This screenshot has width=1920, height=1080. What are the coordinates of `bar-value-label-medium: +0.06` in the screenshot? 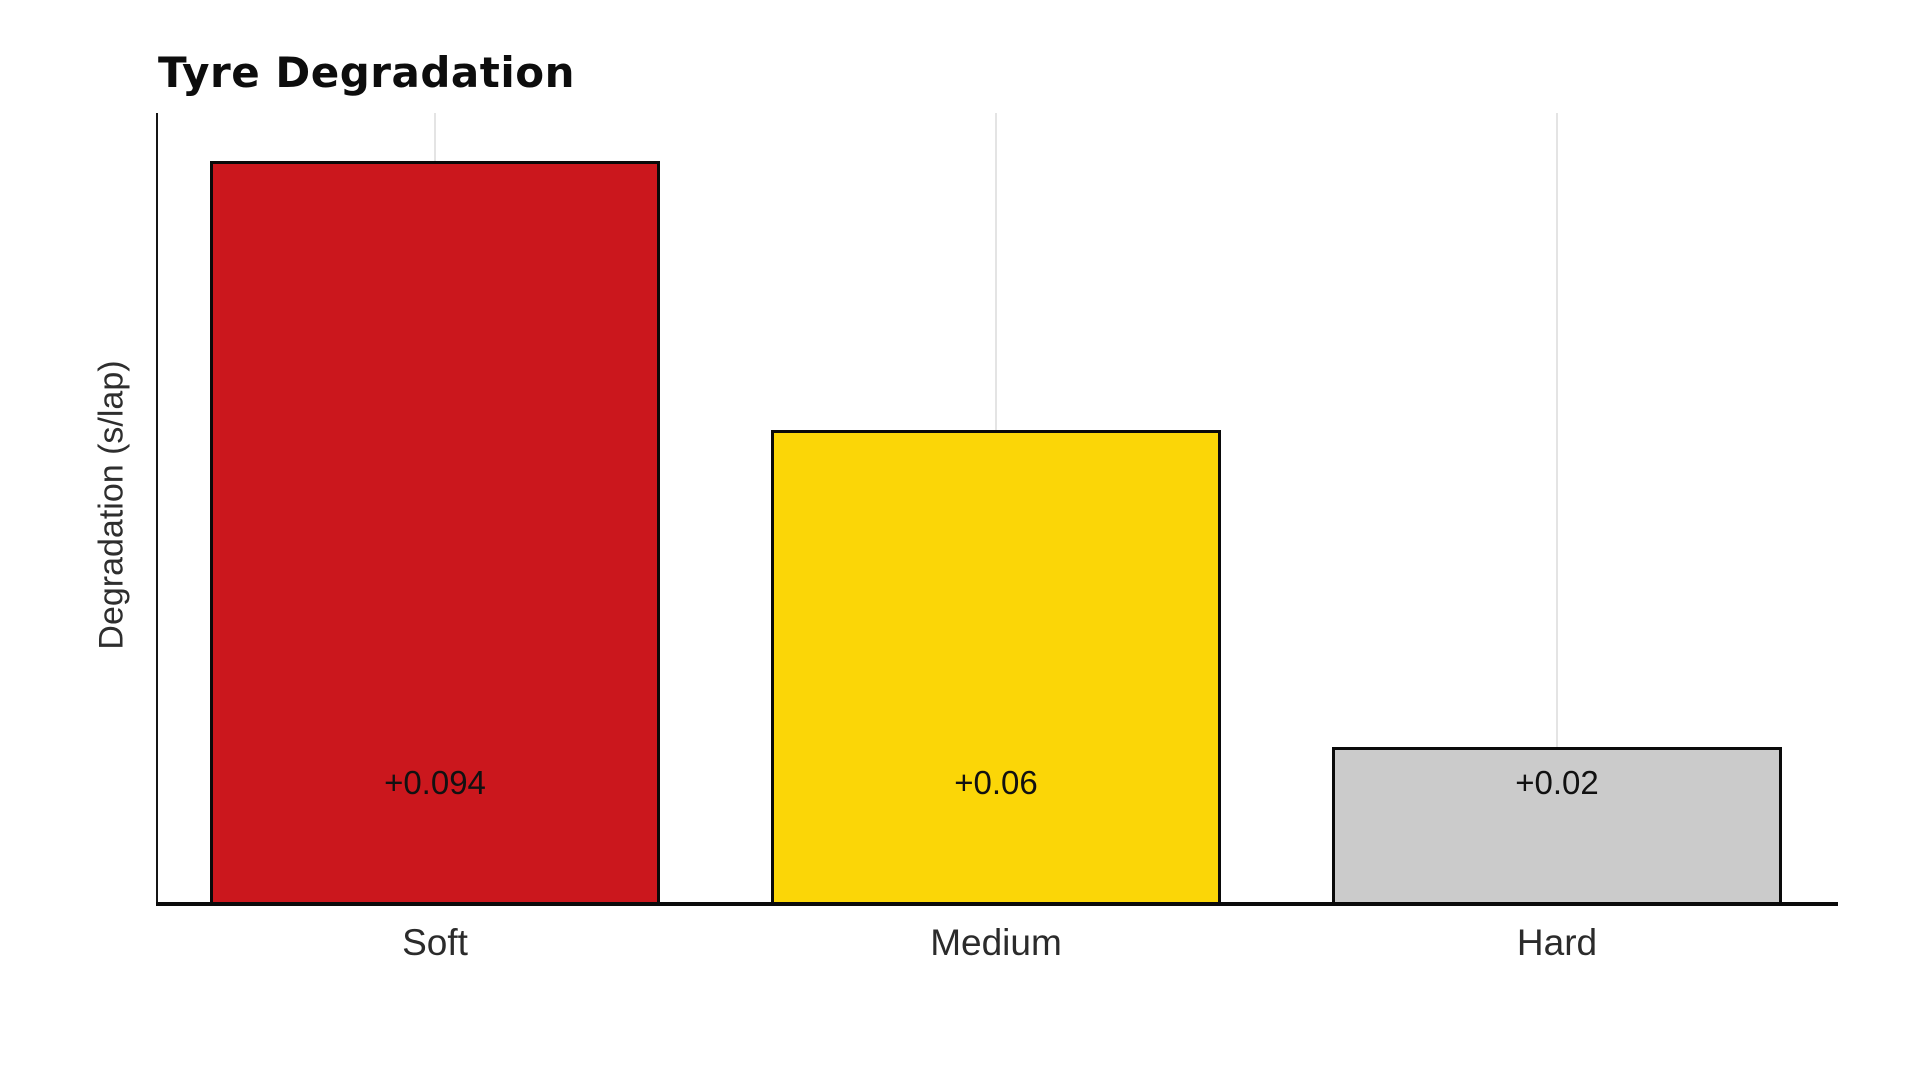 It's located at (996, 782).